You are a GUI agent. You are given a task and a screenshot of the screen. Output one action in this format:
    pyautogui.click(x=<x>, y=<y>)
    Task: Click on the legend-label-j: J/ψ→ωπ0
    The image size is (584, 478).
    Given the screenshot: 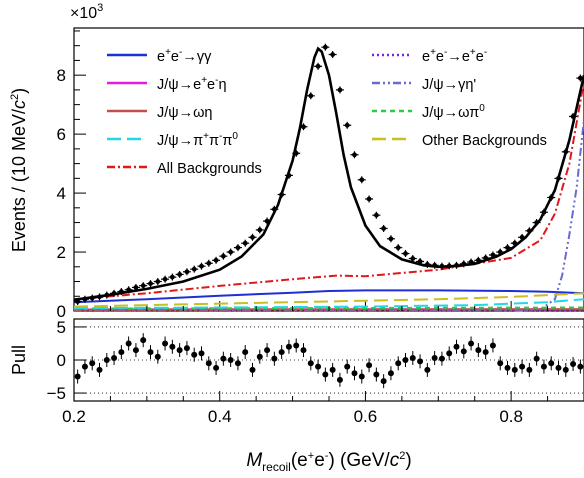 What is the action you would take?
    pyautogui.click(x=453, y=112)
    